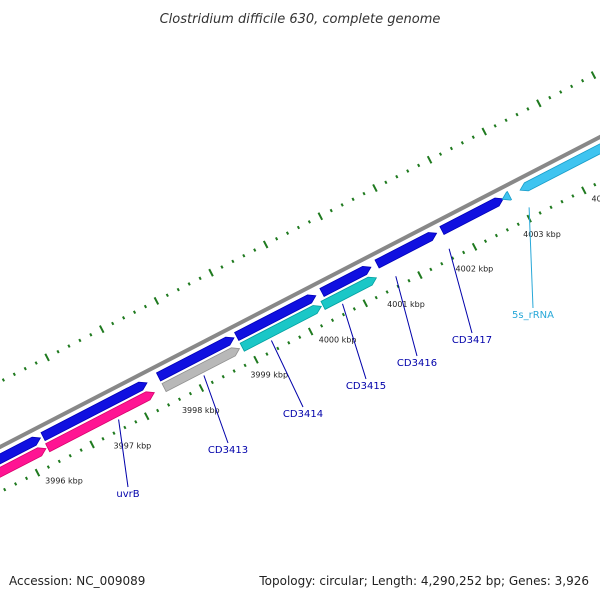  Describe the element at coordinates (228, 450) in the screenshot. I see `gene-label: CD3413` at that location.